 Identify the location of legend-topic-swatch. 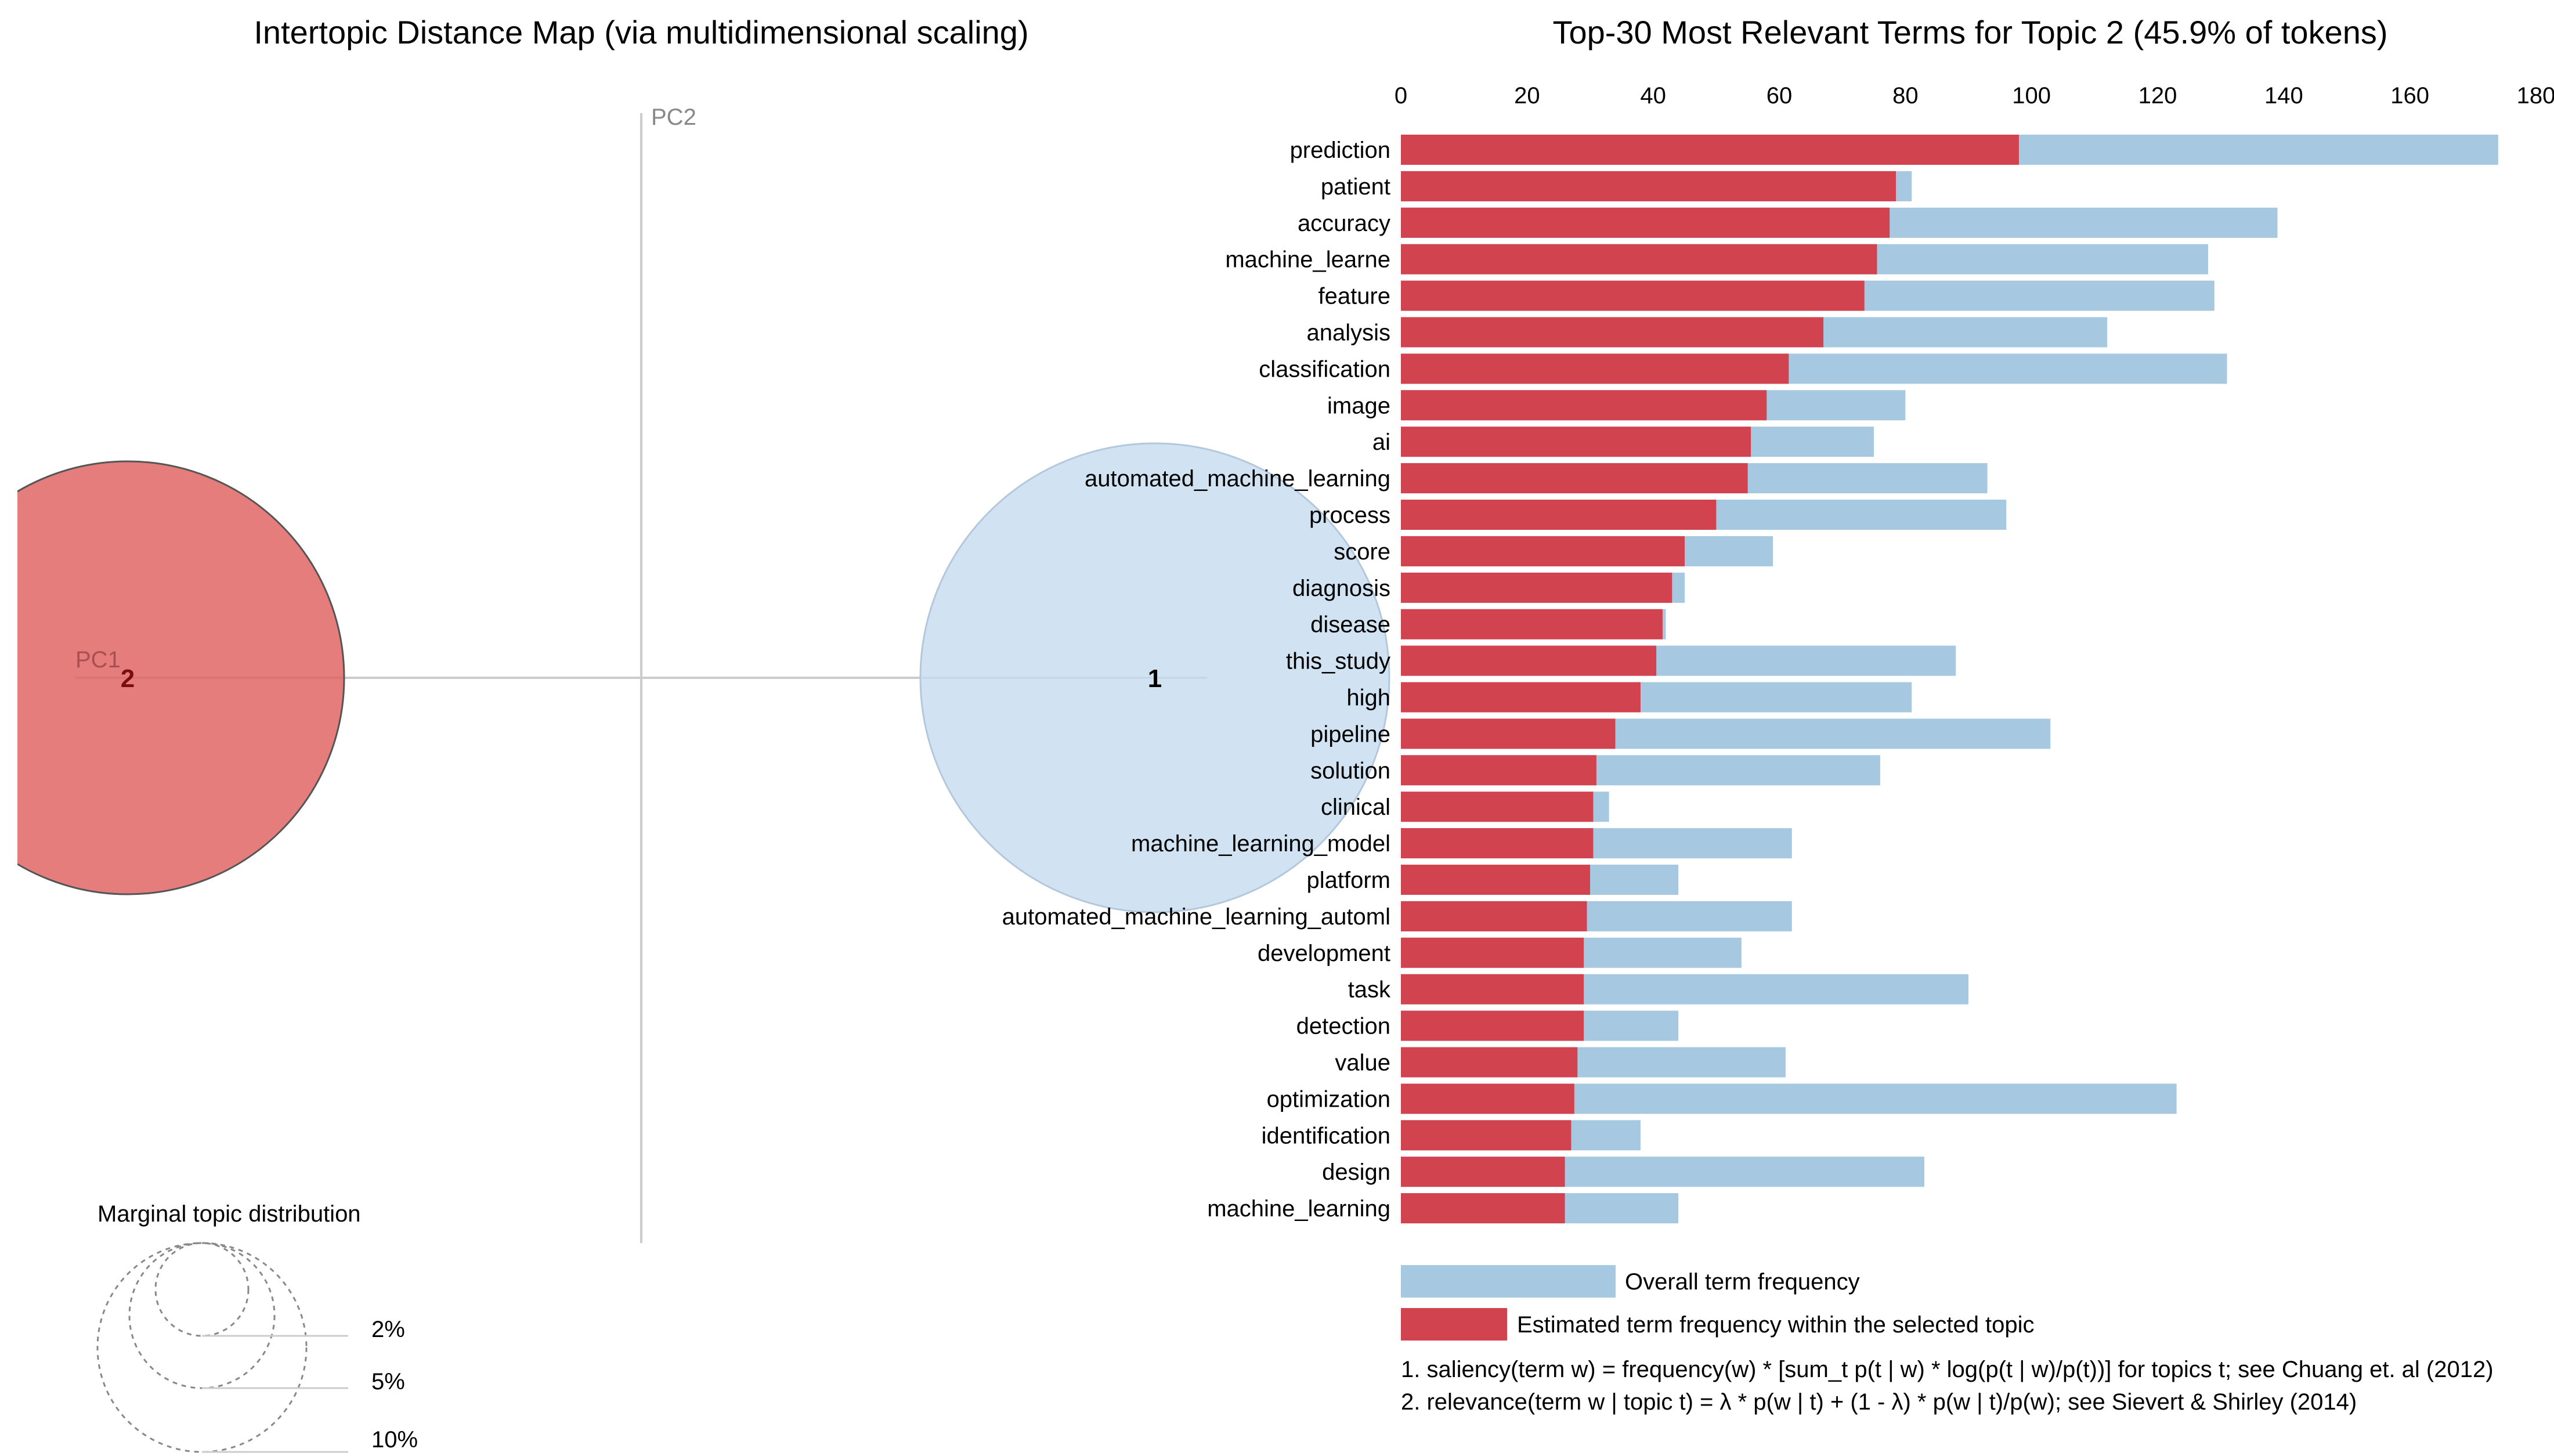
(1454, 1324).